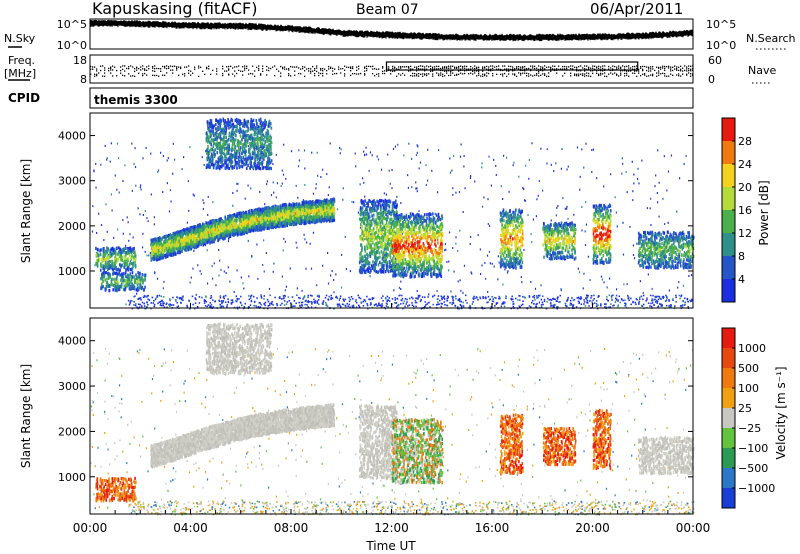 This screenshot has width=800, height=554. I want to click on freq-dots, so click(391, 71).